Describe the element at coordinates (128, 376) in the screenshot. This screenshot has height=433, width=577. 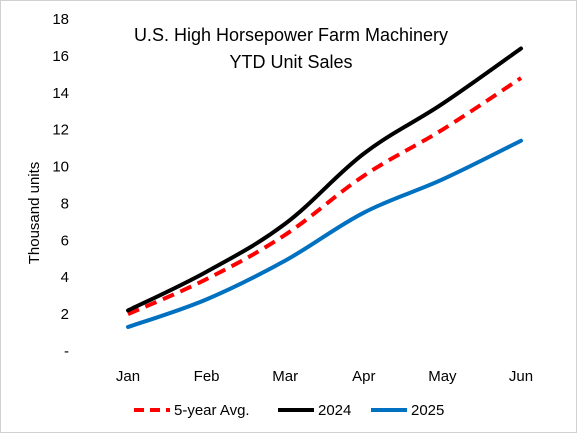
I see `x-tick-label: Jan` at that location.